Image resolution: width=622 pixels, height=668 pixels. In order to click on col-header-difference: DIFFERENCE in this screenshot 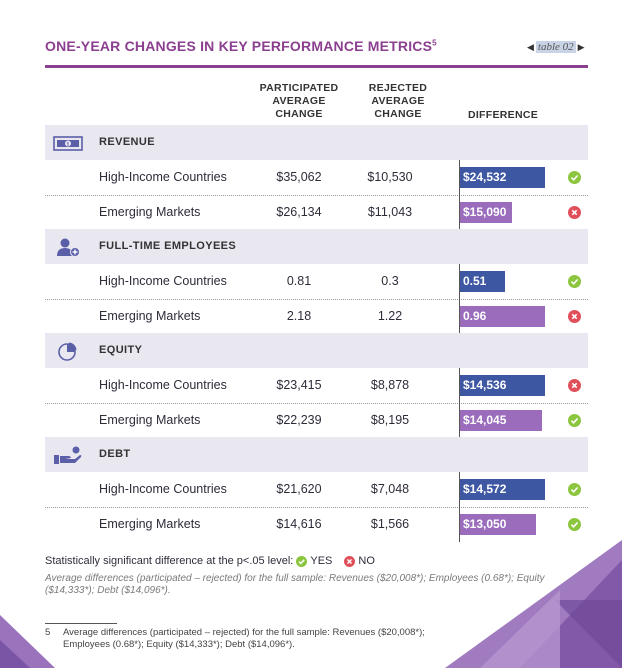, I will do `click(503, 115)`.